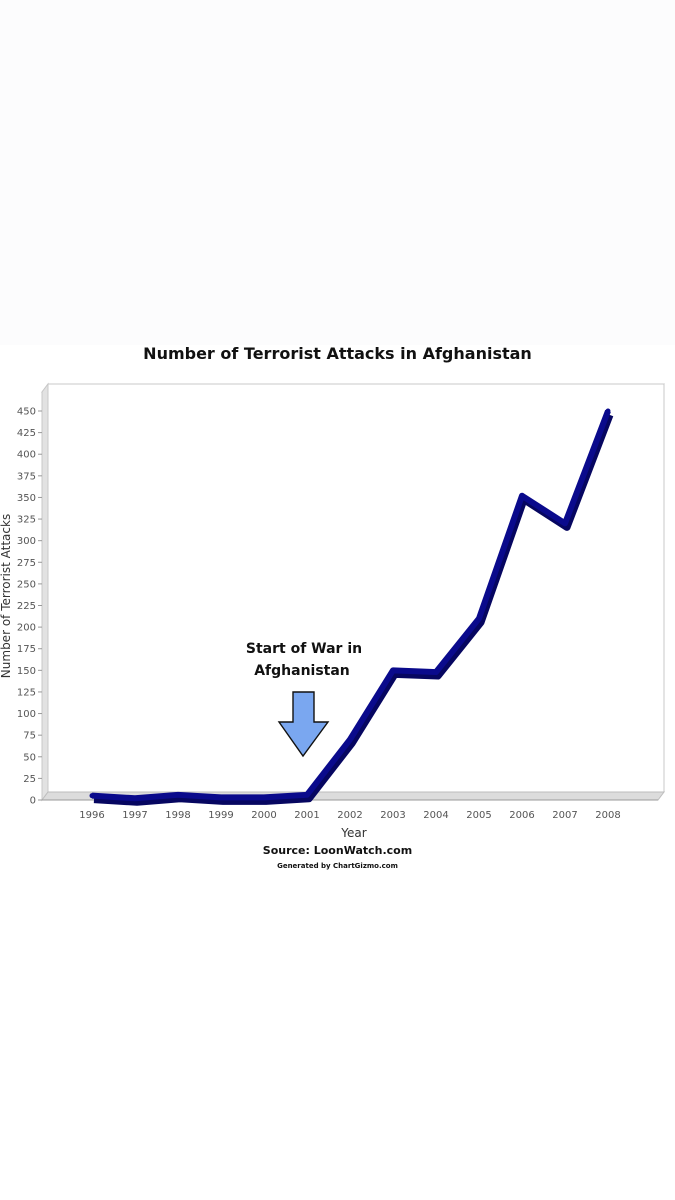 The height and width of the screenshot is (1200, 675). Describe the element at coordinates (26, 584) in the screenshot. I see `y-tick-label: 250` at that location.